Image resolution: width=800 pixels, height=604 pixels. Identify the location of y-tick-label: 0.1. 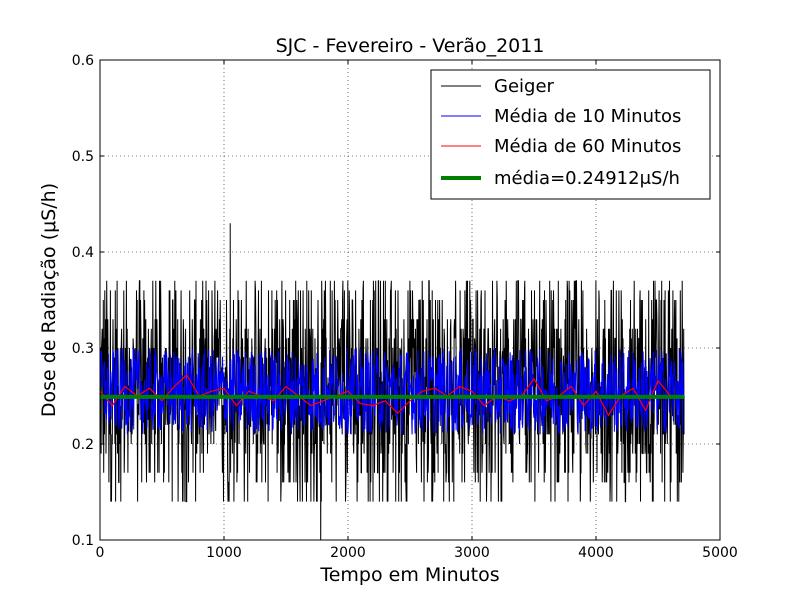
(83, 541).